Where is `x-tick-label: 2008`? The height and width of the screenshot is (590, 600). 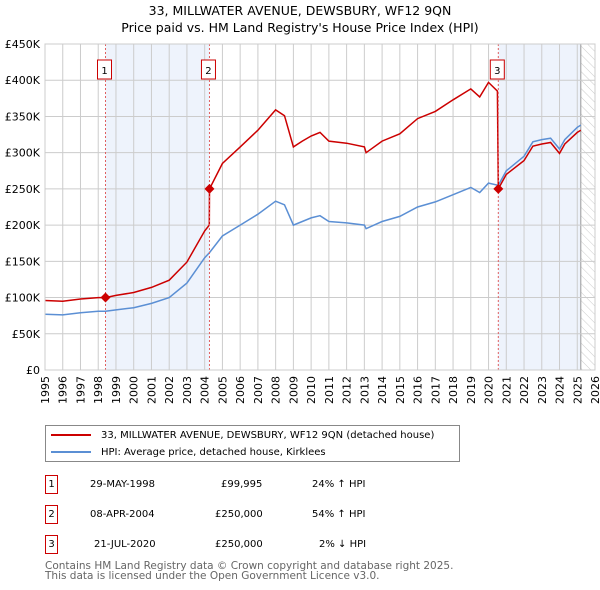 x-tick-label: 2008 is located at coordinates (276, 390).